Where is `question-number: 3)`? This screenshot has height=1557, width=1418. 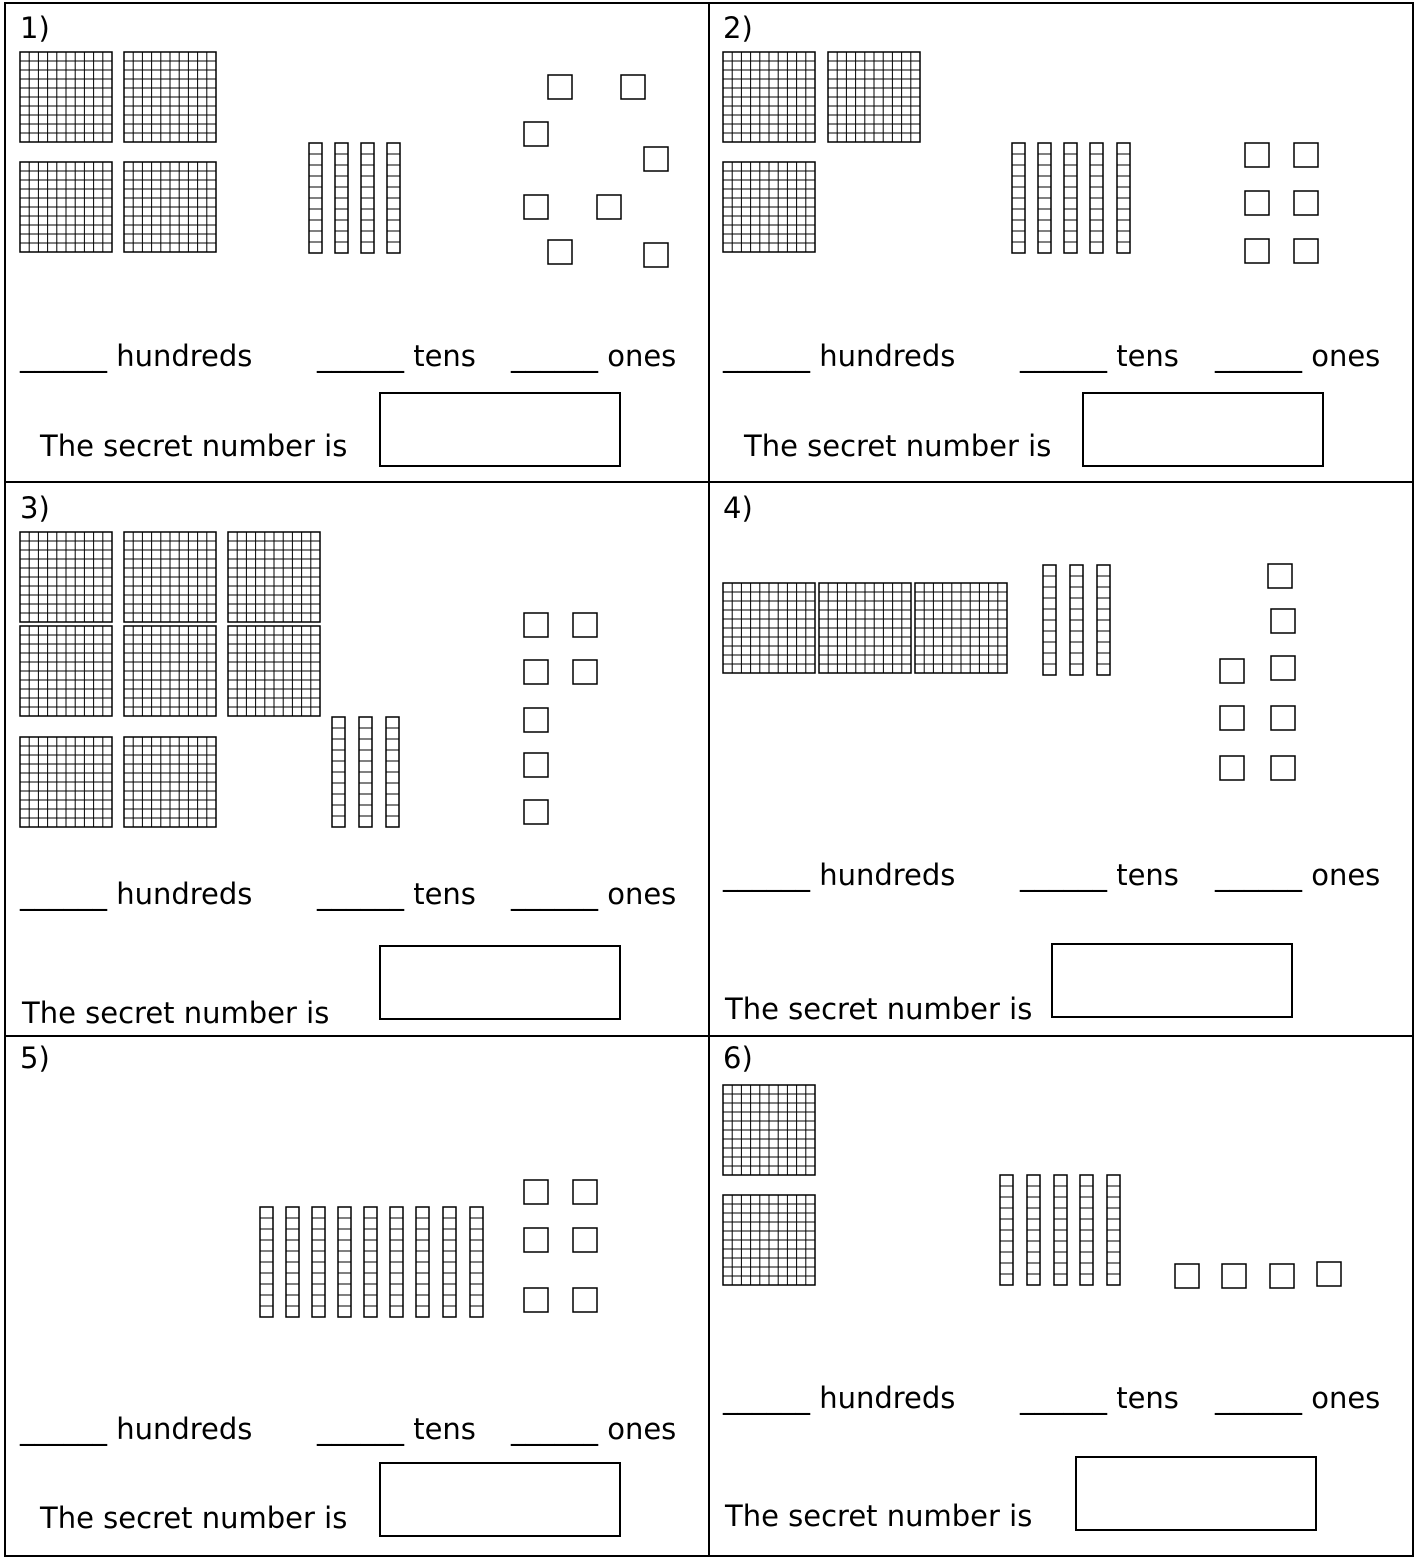 question-number: 3) is located at coordinates (35, 508).